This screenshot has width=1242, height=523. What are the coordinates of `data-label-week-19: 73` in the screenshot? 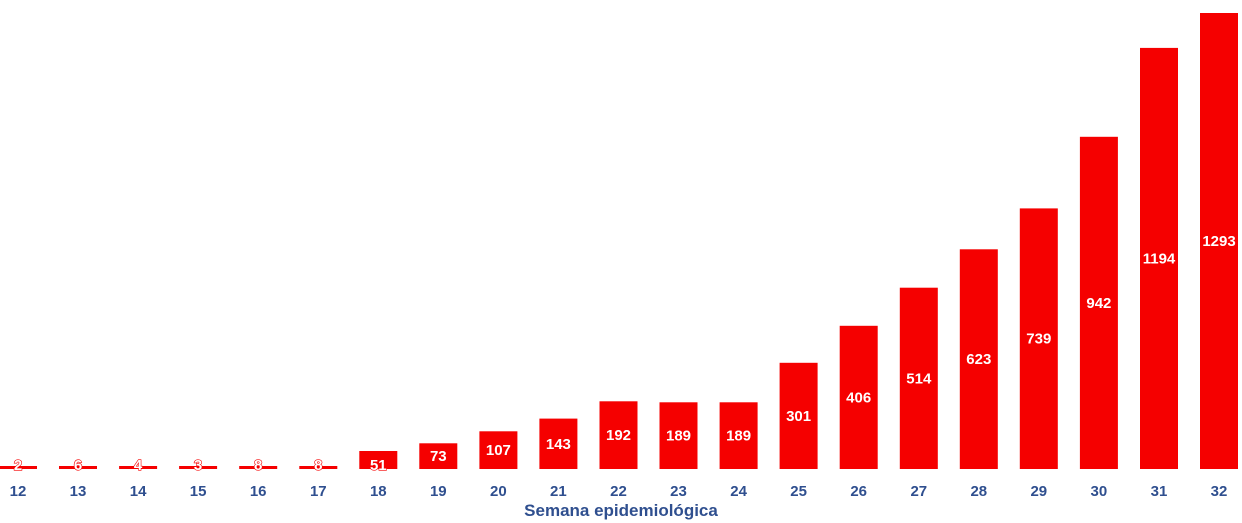 It's located at (438, 456).